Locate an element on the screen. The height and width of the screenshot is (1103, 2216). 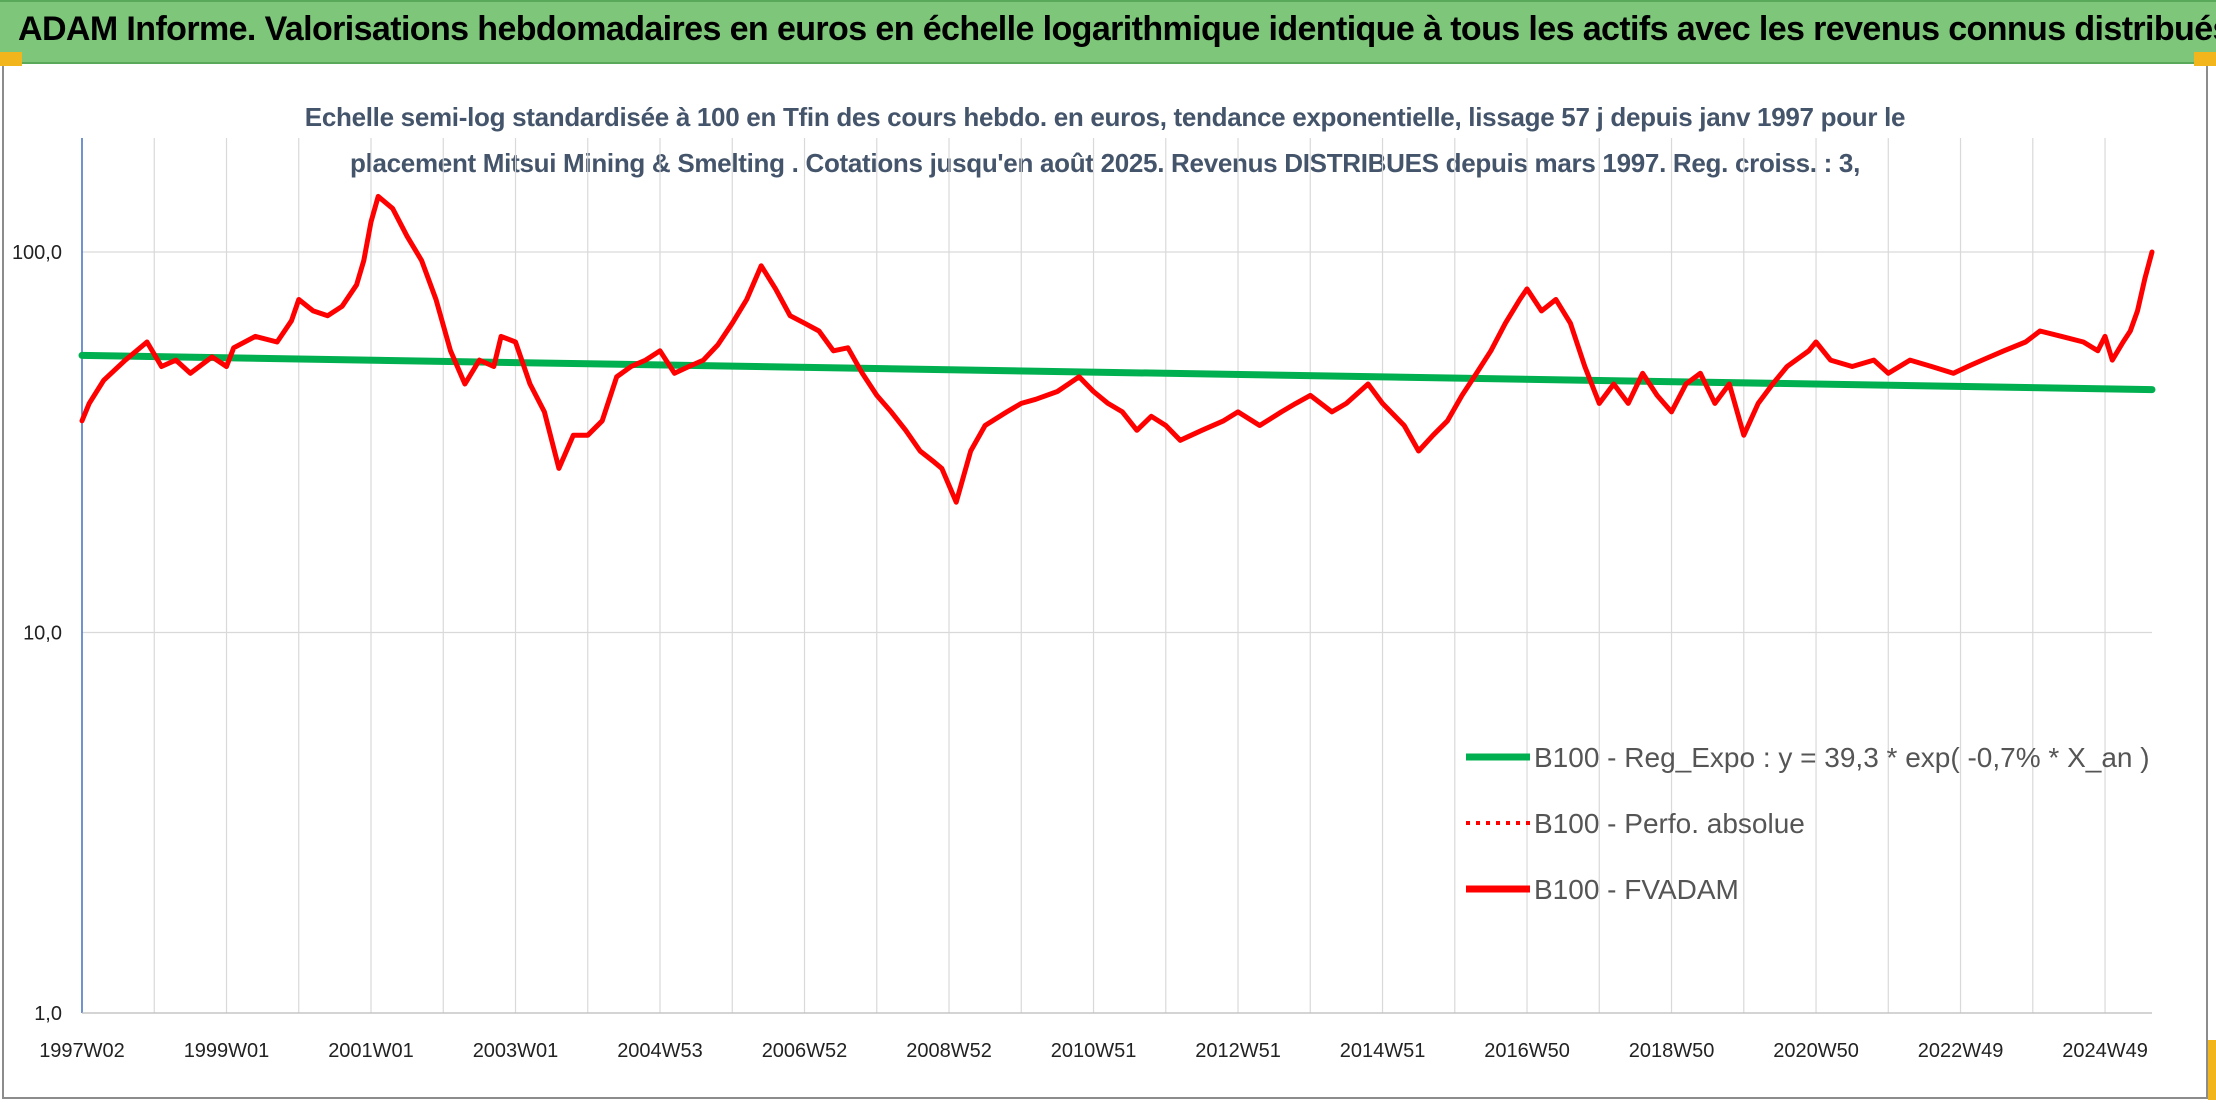
y-tick-label: 10,0 is located at coordinates (42, 634).